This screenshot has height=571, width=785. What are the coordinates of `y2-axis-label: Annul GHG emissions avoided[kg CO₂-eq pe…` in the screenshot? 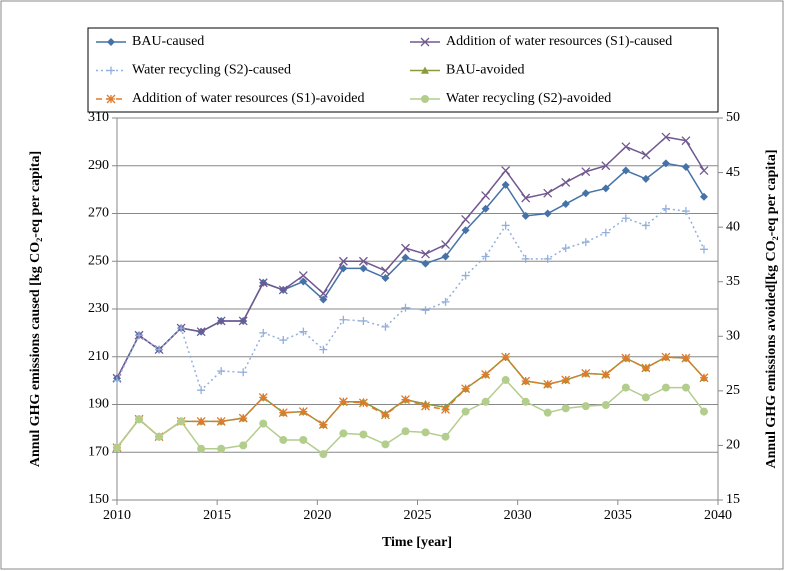 It's located at (771, 309).